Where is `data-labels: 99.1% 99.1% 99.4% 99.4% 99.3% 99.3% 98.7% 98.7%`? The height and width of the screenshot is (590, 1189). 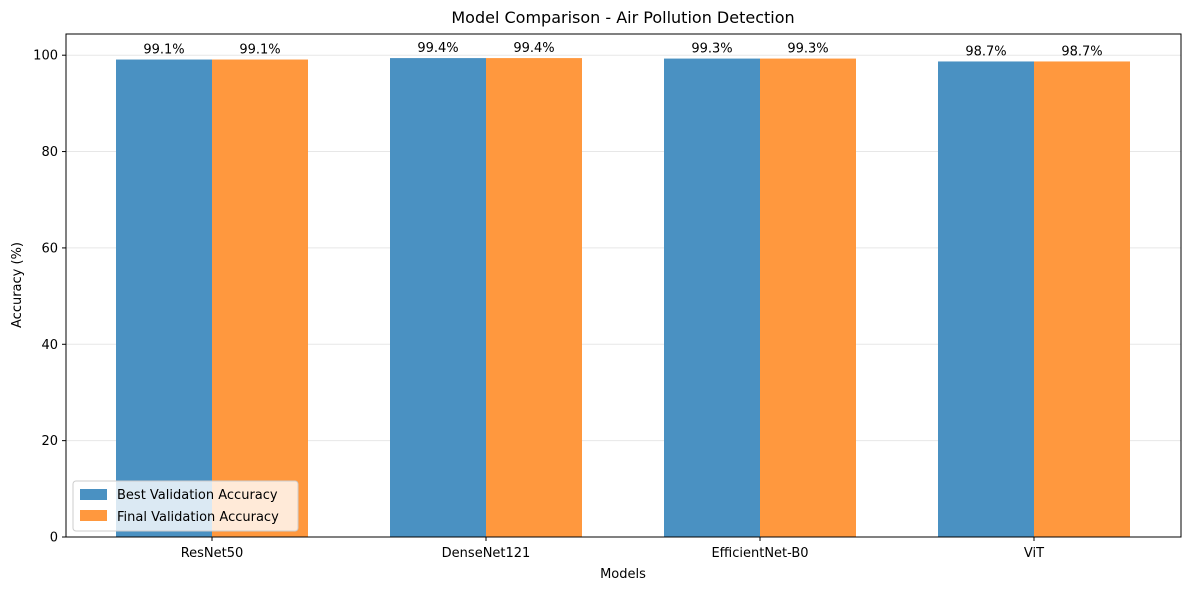 data-labels: 99.1% 99.1% 99.4% 99.4% 99.3% 99.3% 98.7% 98.7% is located at coordinates (622, 50).